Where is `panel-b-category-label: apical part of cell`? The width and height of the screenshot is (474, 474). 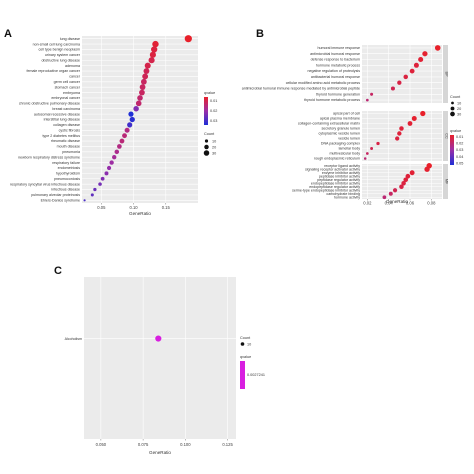
panel-b-category-label: apical part of cell is located at coordinates (346, 114).